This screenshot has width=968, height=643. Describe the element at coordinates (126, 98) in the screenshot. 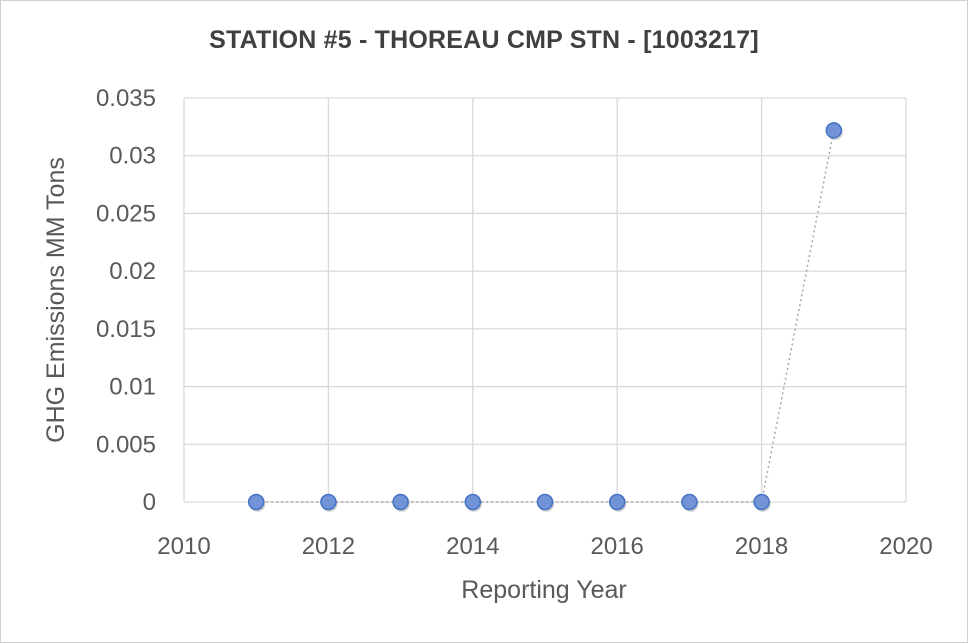

I see `y-tick-label: 0.035` at that location.